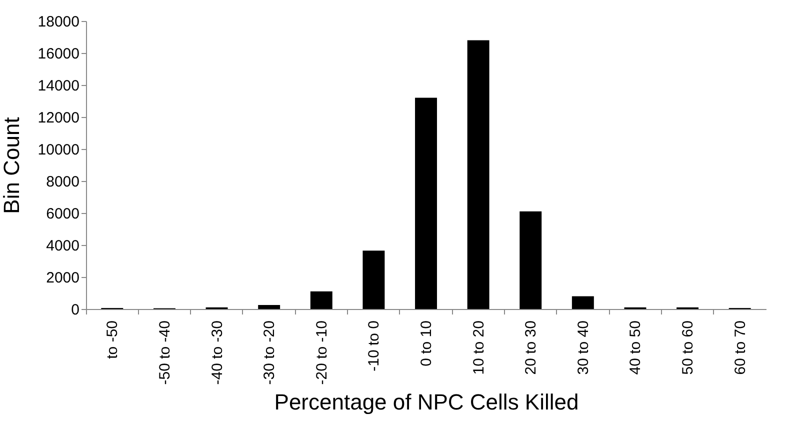  I want to click on x-tick-label: 10 to 20, so click(479, 347).